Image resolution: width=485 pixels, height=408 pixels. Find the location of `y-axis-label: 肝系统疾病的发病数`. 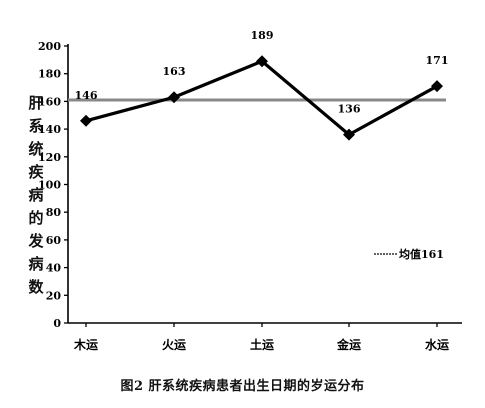

y-axis-label: 肝系统疾病的发病数 is located at coordinates (36, 195).